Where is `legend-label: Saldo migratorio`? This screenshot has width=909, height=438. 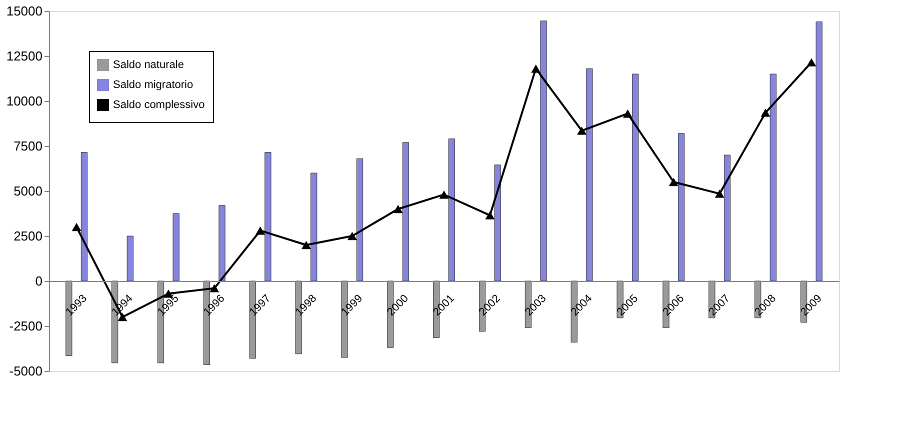
legend-label: Saldo migratorio is located at coordinates (153, 85).